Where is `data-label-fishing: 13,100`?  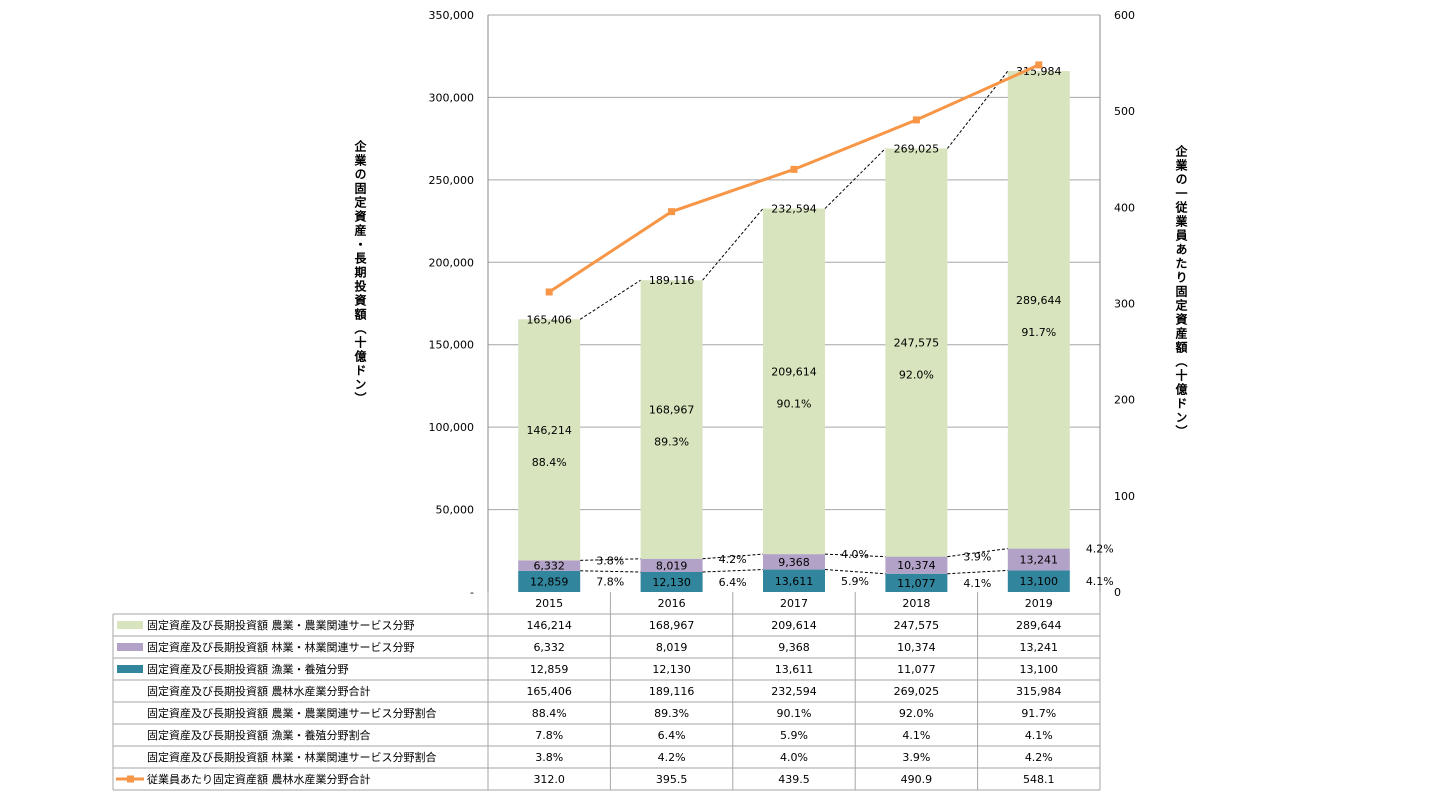 data-label-fishing: 13,100 is located at coordinates (1039, 581).